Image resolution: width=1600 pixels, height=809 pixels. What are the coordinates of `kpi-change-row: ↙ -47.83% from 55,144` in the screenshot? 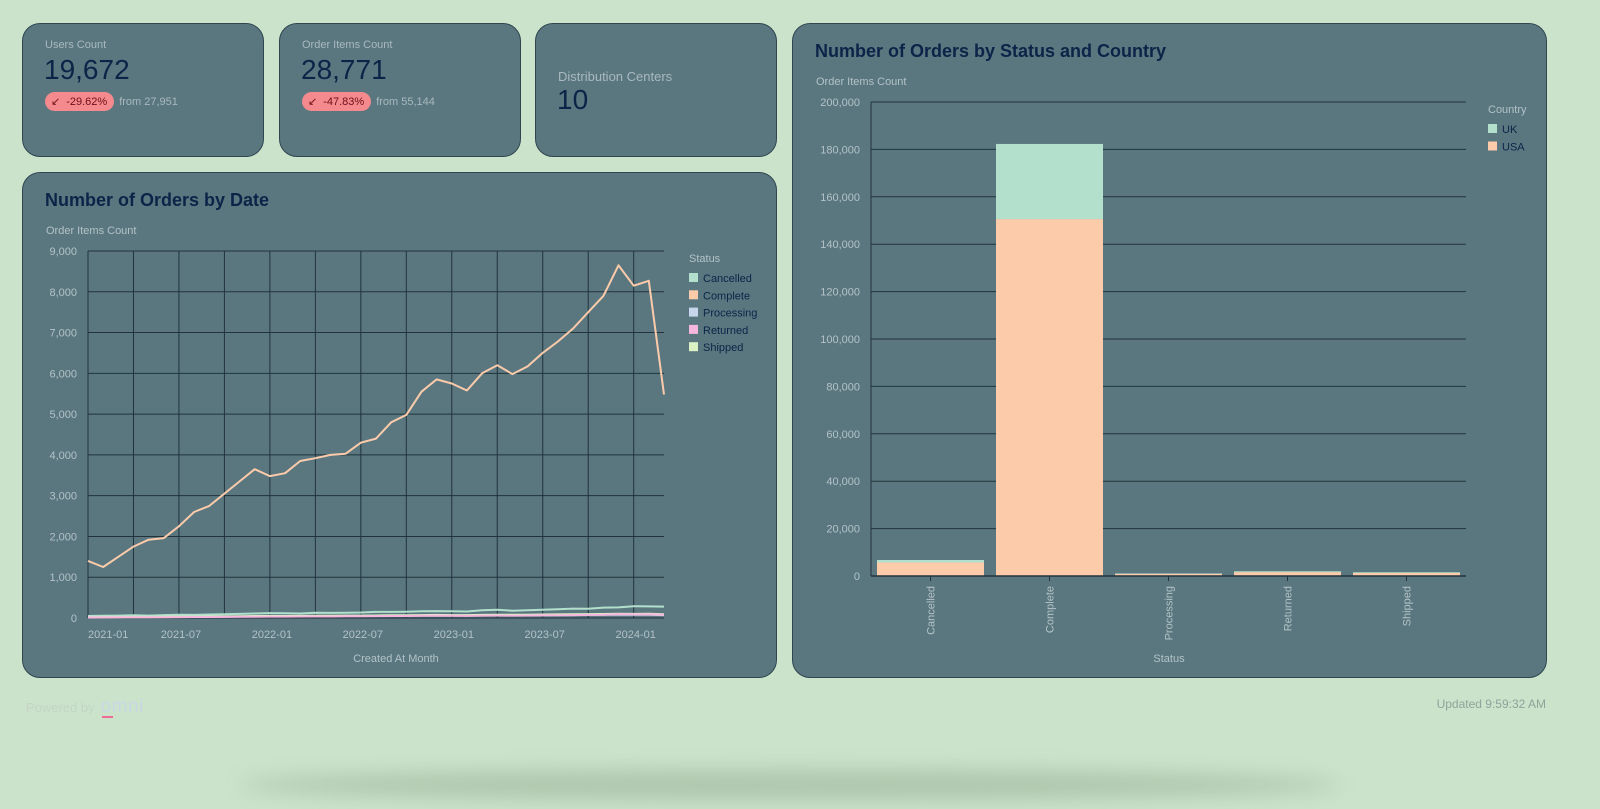 It's located at (368, 101).